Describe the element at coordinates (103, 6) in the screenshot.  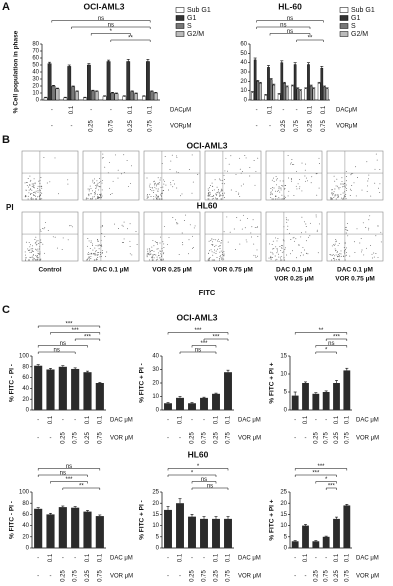
I see `chart-title: OCI-AML3` at that location.